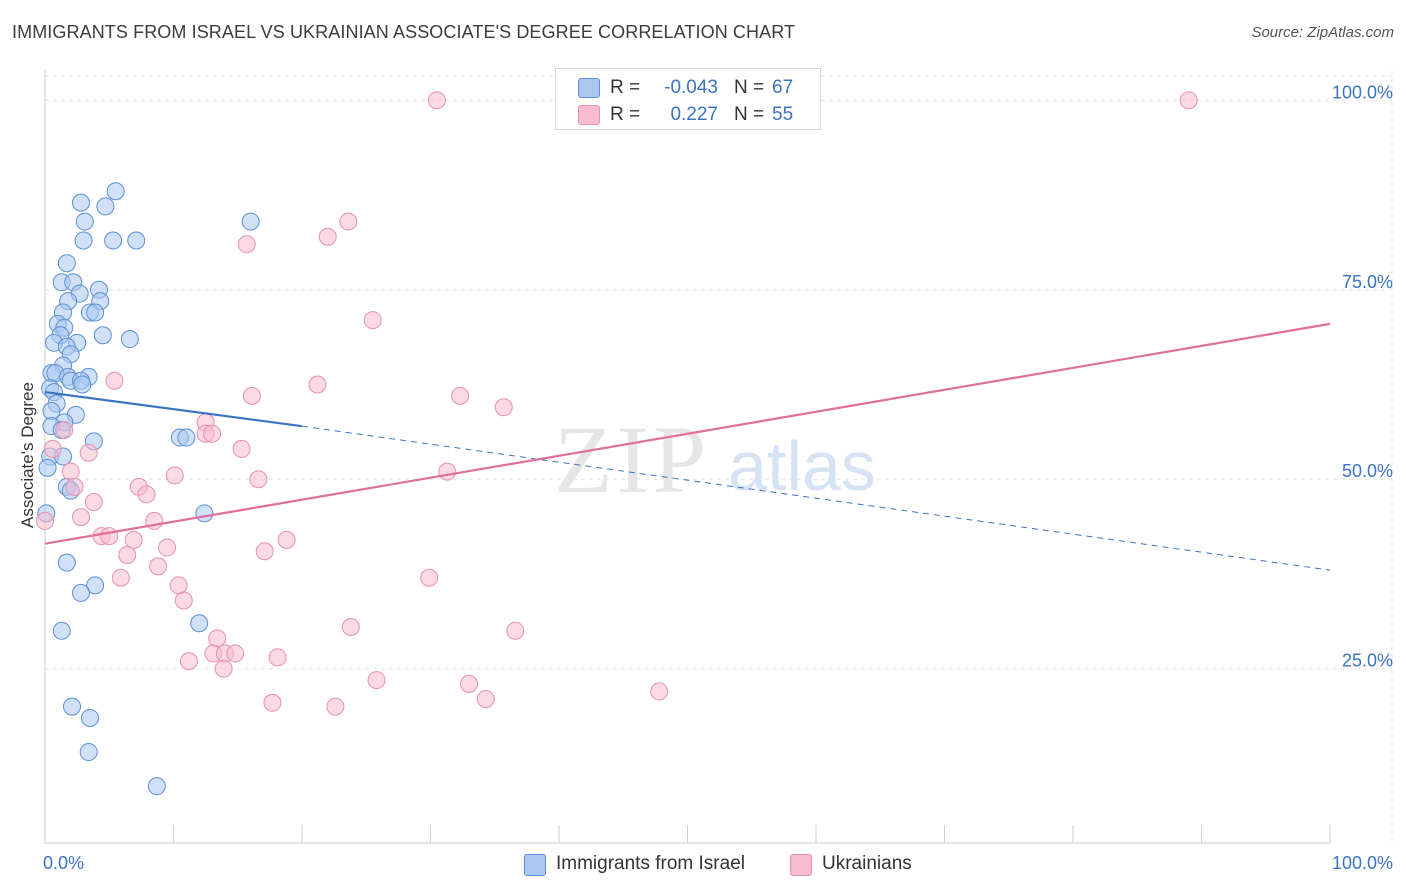 Image resolution: width=1406 pixels, height=892 pixels. What do you see at coordinates (715, 459) in the screenshot?
I see `watermark: ZIP atlas` at bounding box center [715, 459].